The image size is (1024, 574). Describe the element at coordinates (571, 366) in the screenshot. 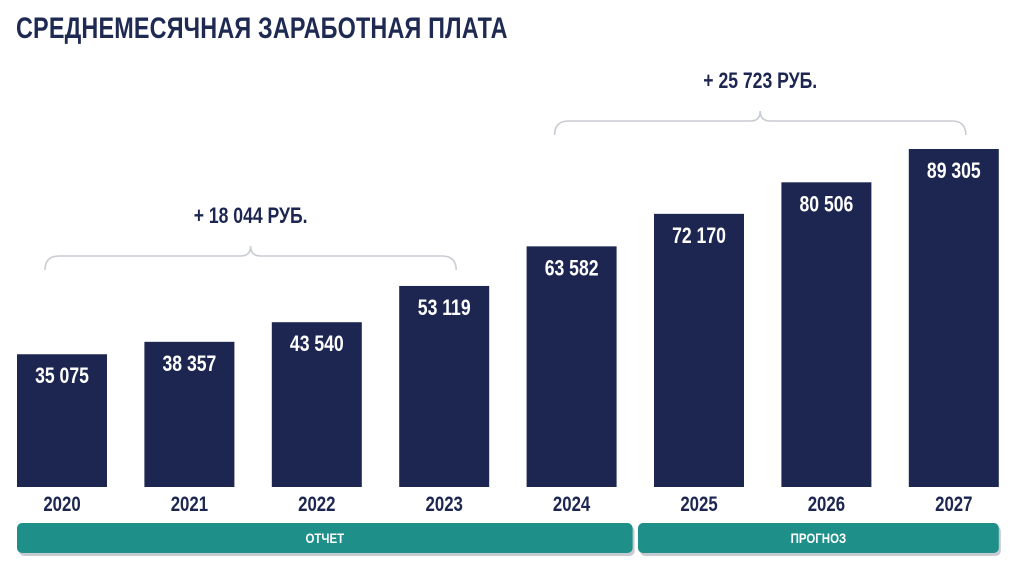

I see `bar-2024` at that location.